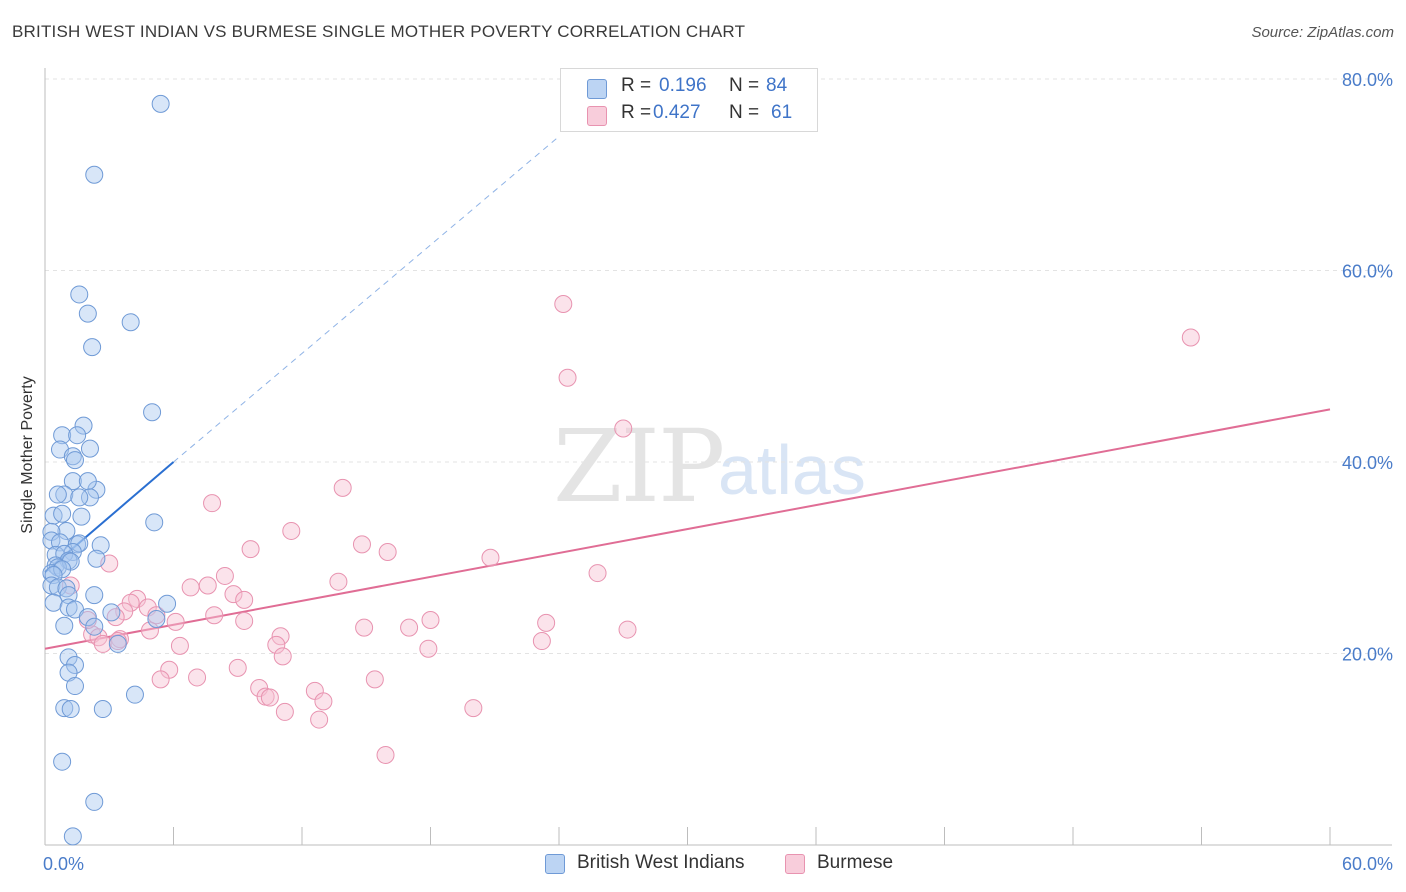 This screenshot has height=892, width=1406. I want to click on legend-r-value: 0.427, so click(677, 112).